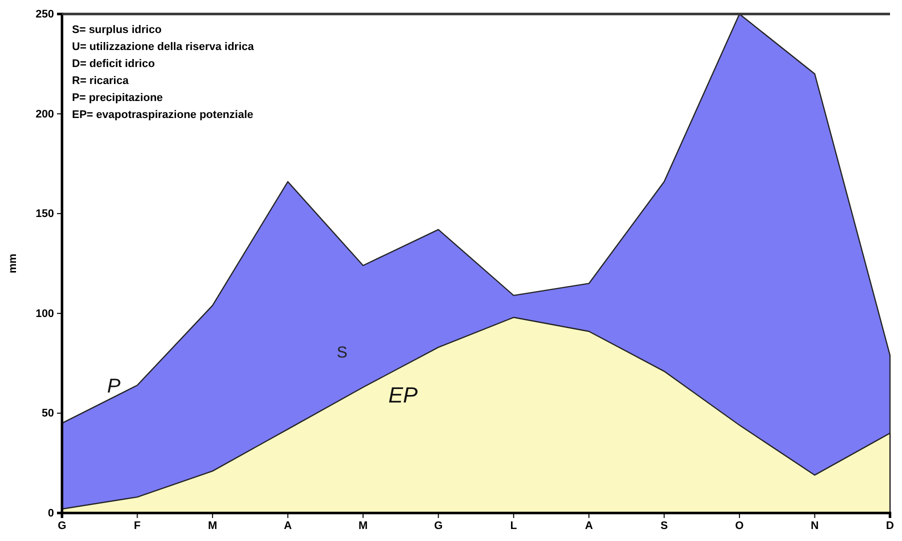 This screenshot has height=541, width=902. What do you see at coordinates (890, 526) in the screenshot?
I see `x-tick-label: D` at bounding box center [890, 526].